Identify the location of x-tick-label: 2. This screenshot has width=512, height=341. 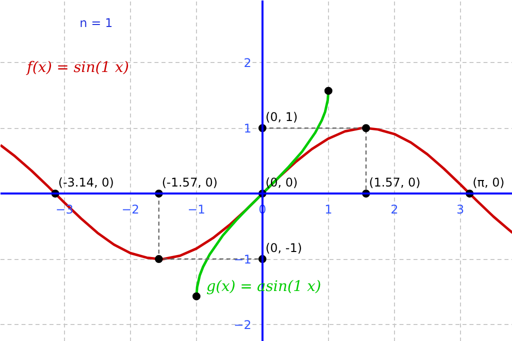
(394, 209).